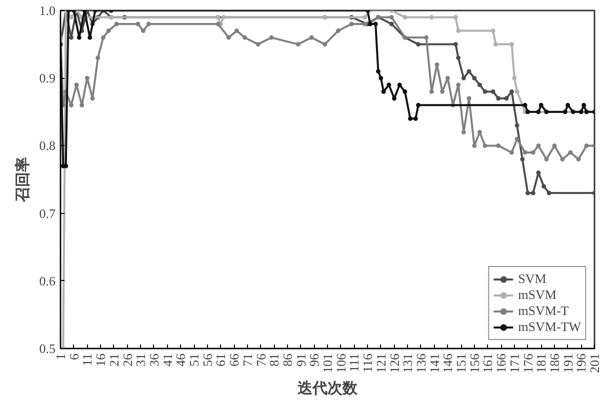 The height and width of the screenshot is (400, 606). I want to click on x-tick-label: 6, so click(74, 356).